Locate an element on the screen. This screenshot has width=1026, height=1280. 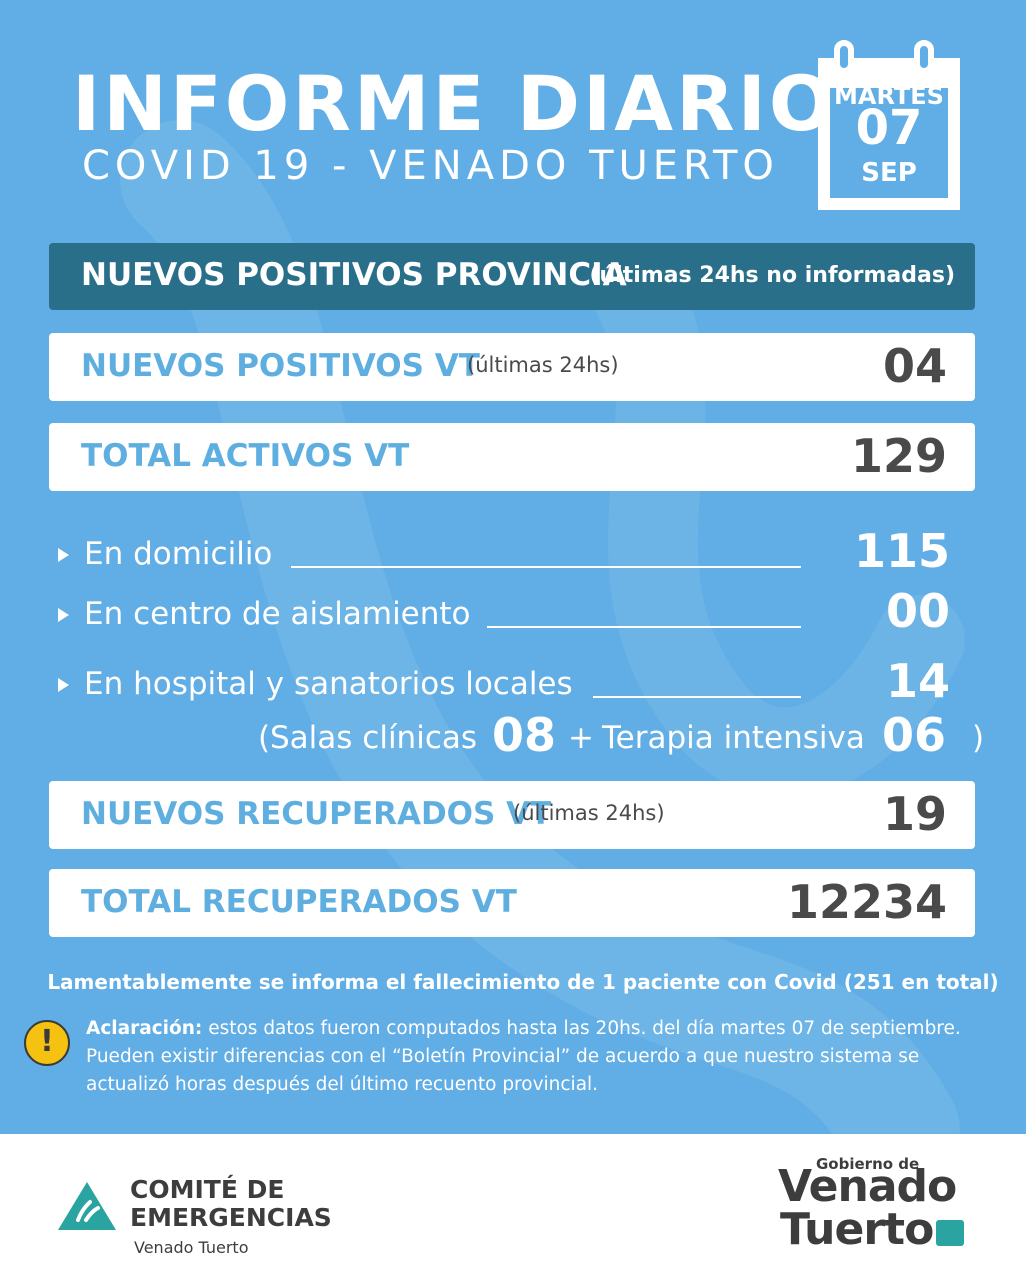
total-recuperados-label: TOTAL RECUPERADOS VT is located at coordinates (299, 902).